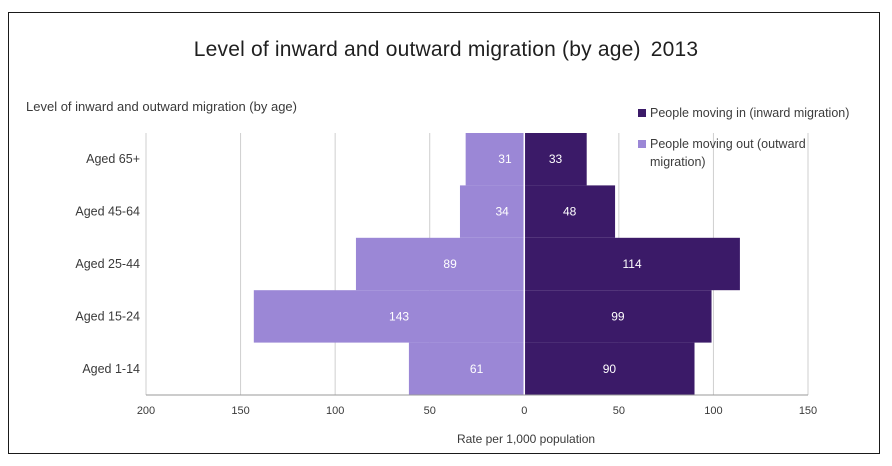 The height and width of the screenshot is (466, 892). I want to click on data-label-outward-2: 89, so click(450, 264).